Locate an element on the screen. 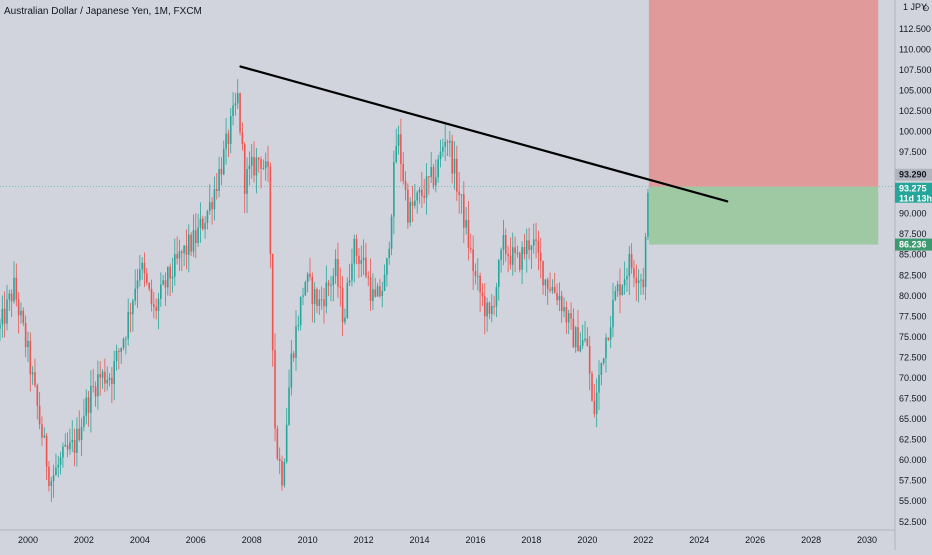 The width and height of the screenshot is (932, 555). stop-zone is located at coordinates (763, 215).